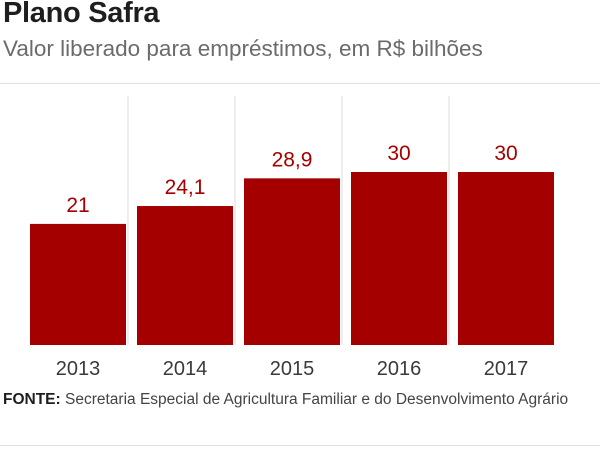 The width and height of the screenshot is (600, 450). What do you see at coordinates (185, 369) in the screenshot?
I see `x-tick-label-2014: 2014` at bounding box center [185, 369].